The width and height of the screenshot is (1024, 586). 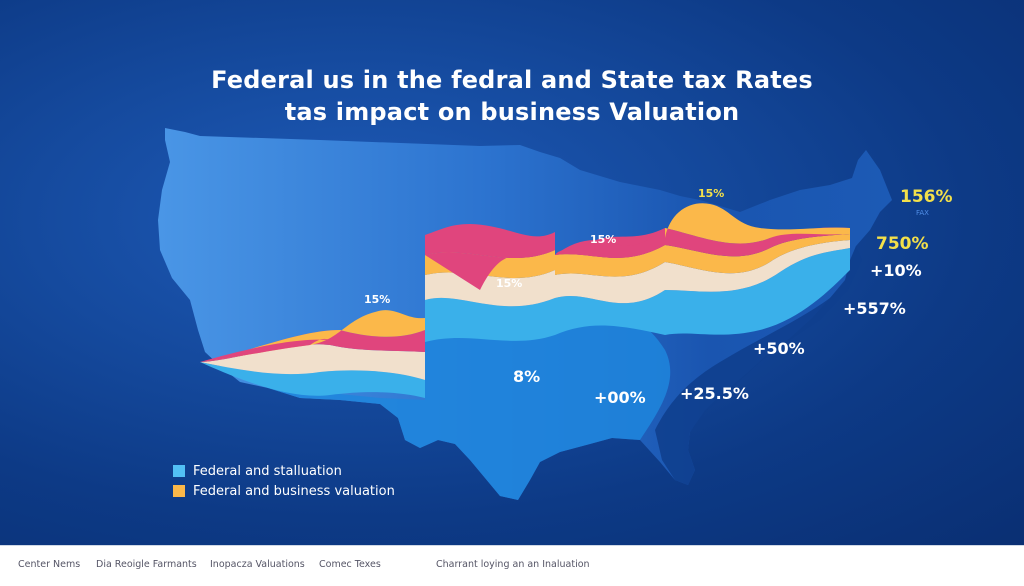 What do you see at coordinates (146, 564) in the screenshot?
I see `footer-link: Dia Reoigle Farmants` at bounding box center [146, 564].